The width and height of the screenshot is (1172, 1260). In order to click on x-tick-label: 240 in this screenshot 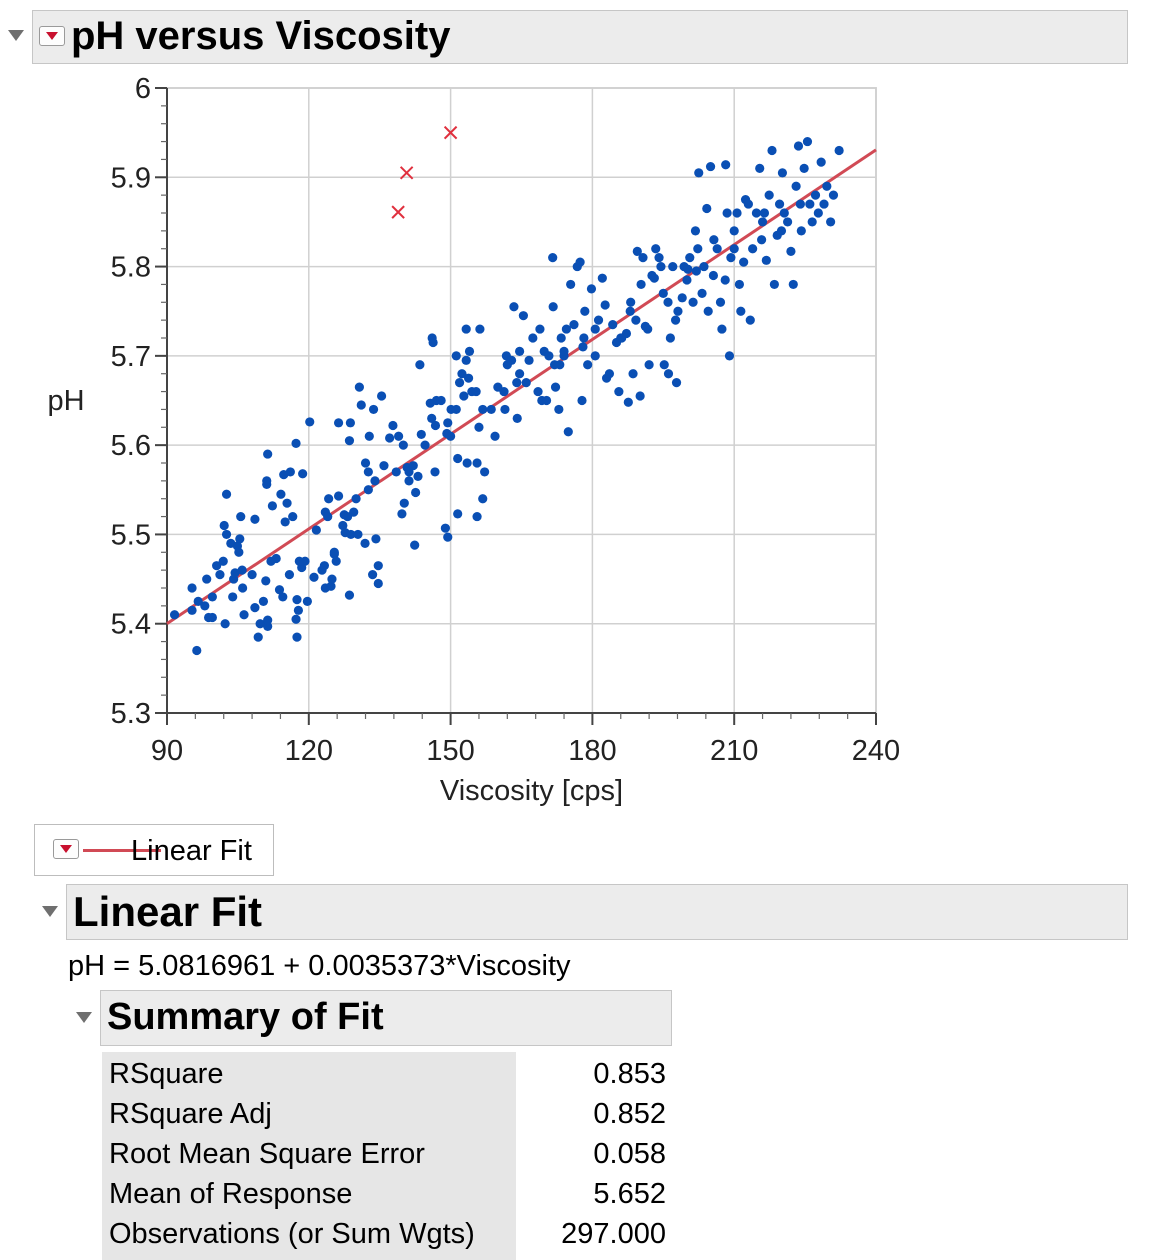, I will do `click(876, 751)`.